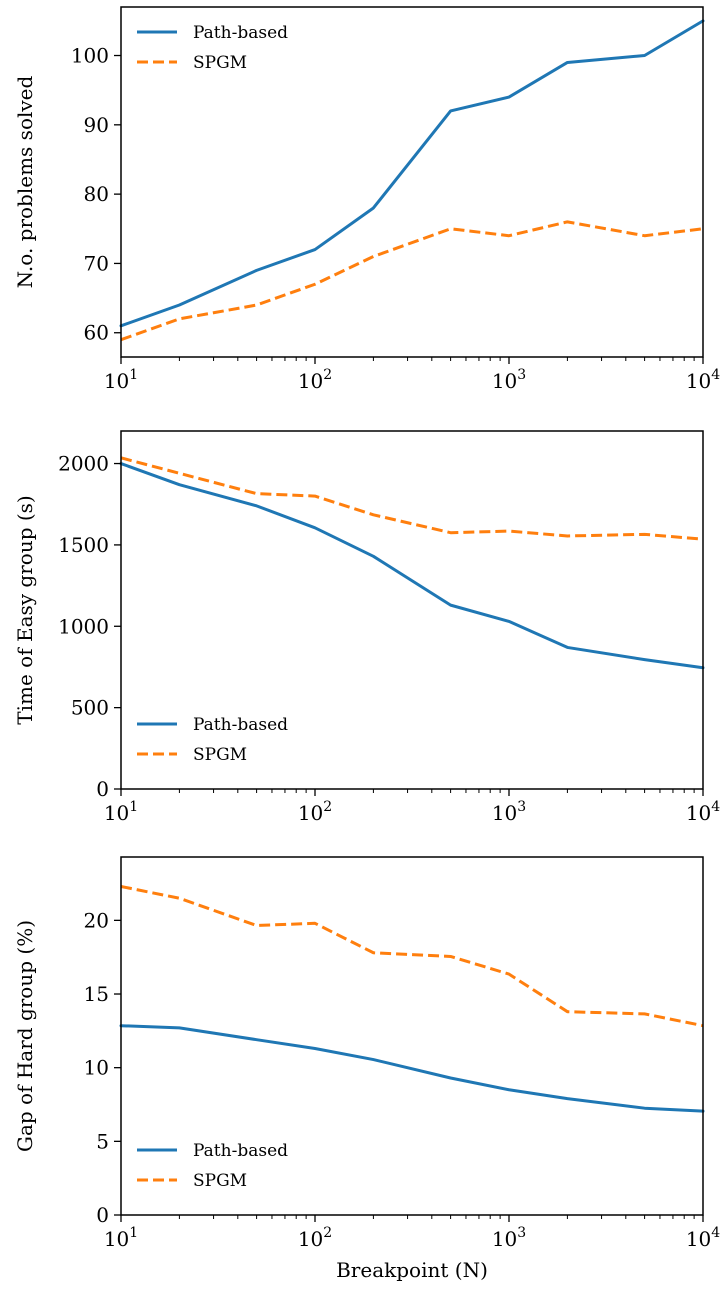 This screenshot has height=1295, width=724. Describe the element at coordinates (25, 181) in the screenshot. I see `y-axis-label: N.o. problems solved` at that location.